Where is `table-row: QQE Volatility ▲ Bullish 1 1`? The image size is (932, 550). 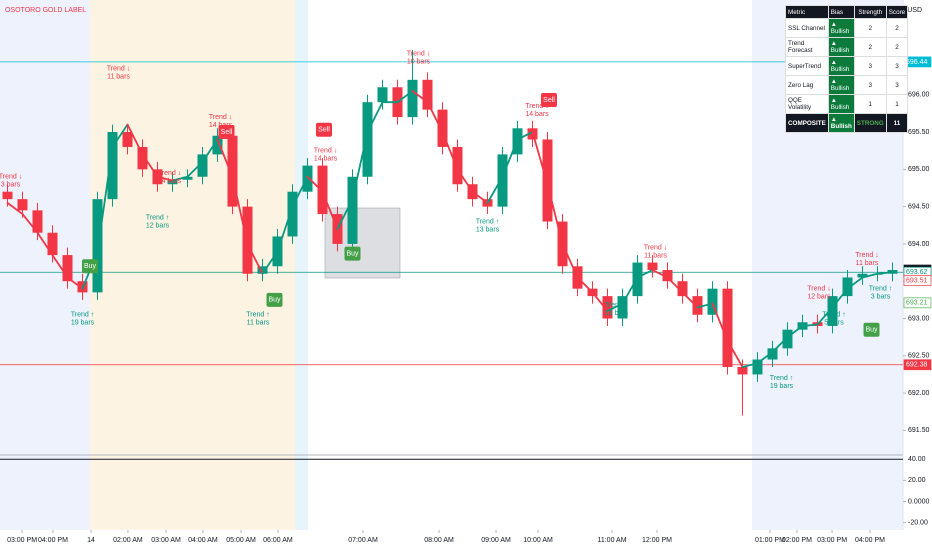 table-row: QQE Volatility ▲ Bullish 1 1 is located at coordinates (847, 104).